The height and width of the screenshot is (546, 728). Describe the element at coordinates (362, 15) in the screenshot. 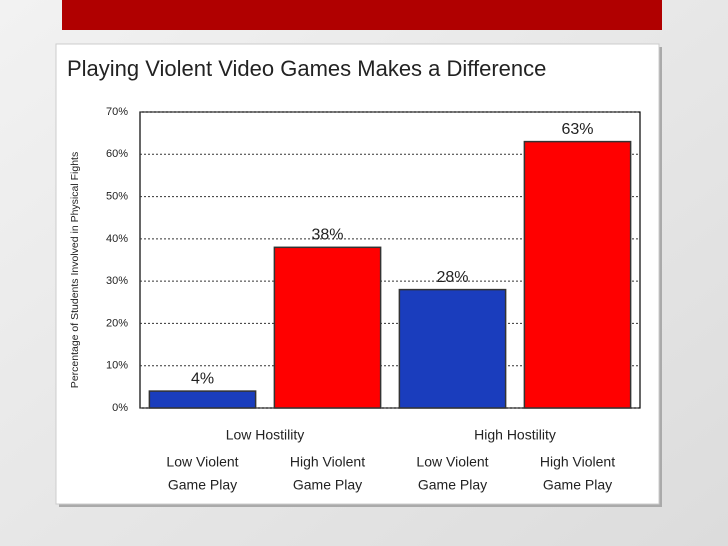

I see `header-bar` at that location.